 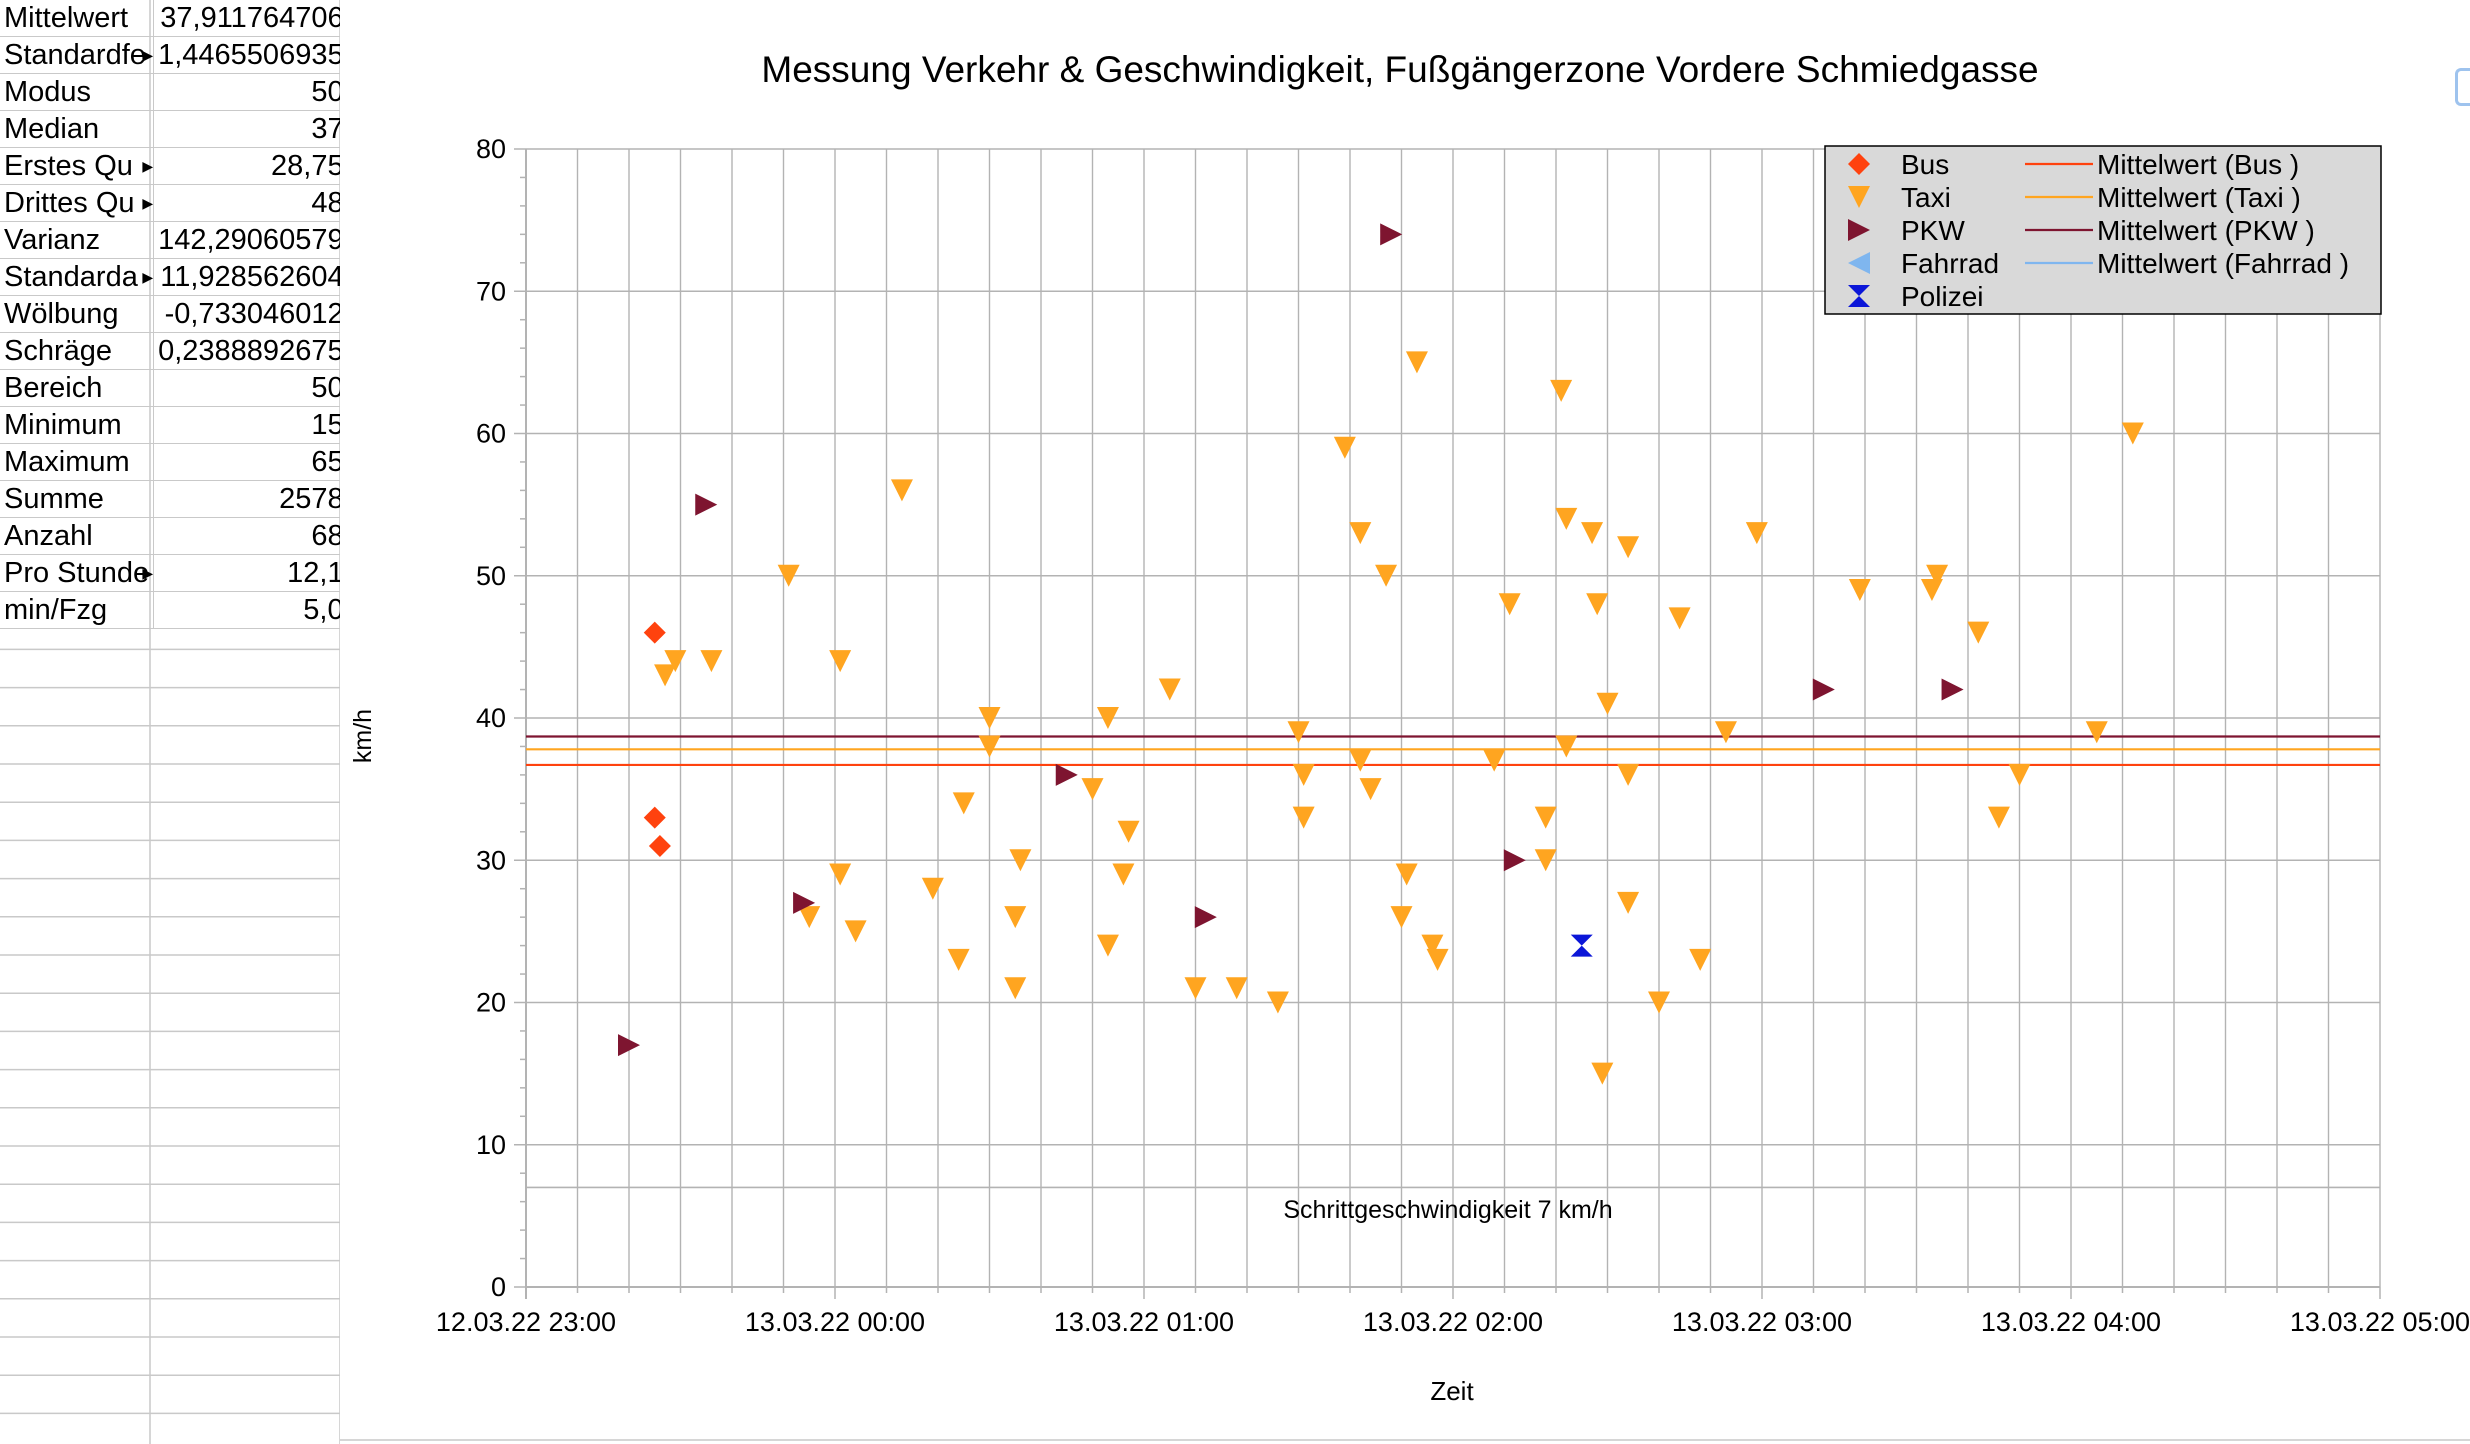 I want to click on stats-label-cell: Modus, so click(x=77, y=92).